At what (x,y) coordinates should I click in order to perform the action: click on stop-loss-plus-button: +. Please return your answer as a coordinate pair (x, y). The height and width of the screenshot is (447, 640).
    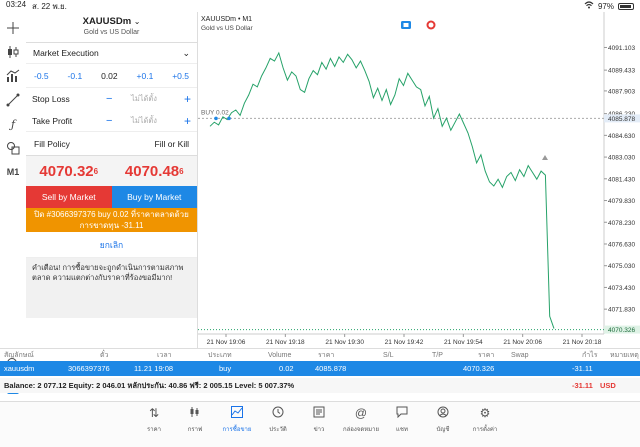
    Looking at the image, I should click on (187, 99).